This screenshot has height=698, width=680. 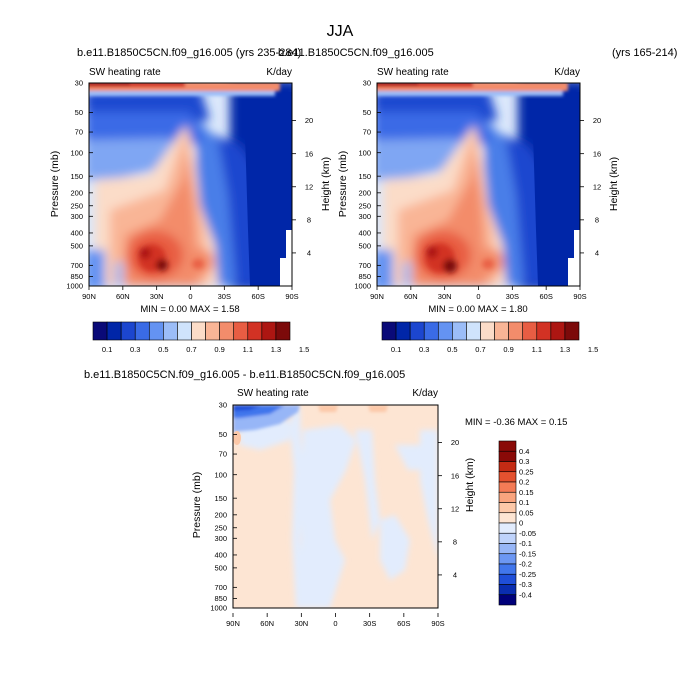 I want to click on panel-left-units: K/day, so click(x=279, y=72).